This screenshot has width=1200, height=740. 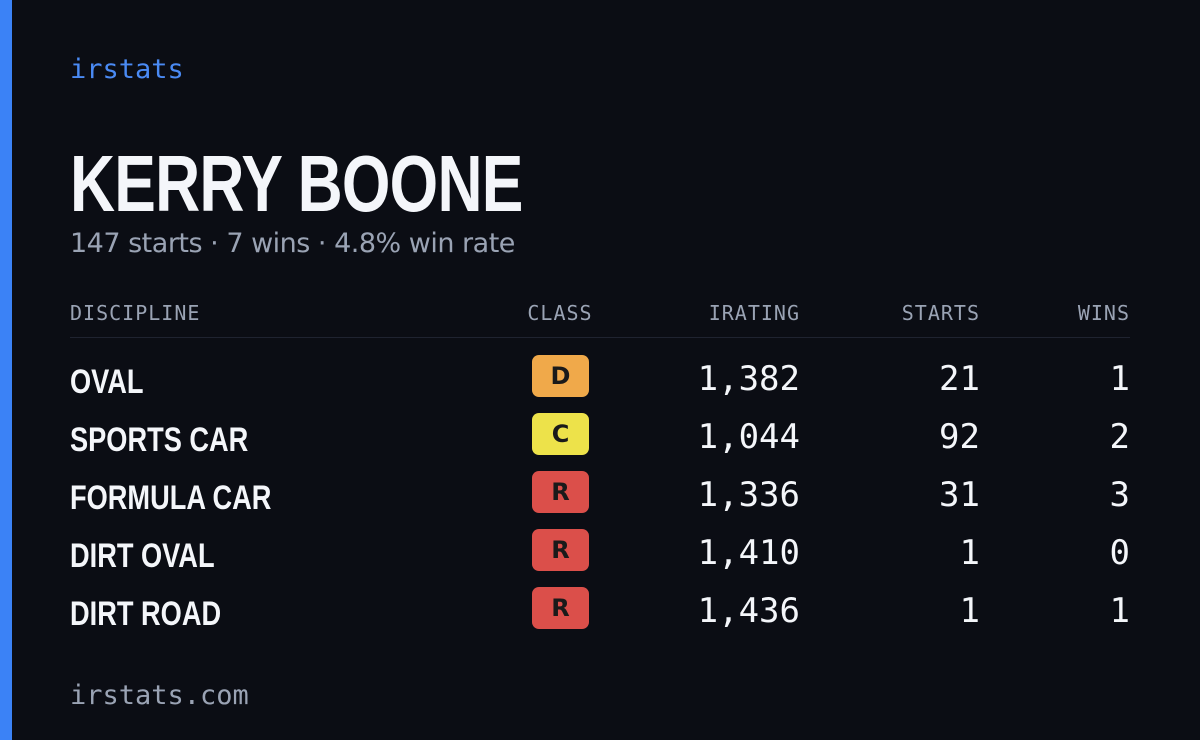 What do you see at coordinates (959, 495) in the screenshot?
I see `starts: 31` at bounding box center [959, 495].